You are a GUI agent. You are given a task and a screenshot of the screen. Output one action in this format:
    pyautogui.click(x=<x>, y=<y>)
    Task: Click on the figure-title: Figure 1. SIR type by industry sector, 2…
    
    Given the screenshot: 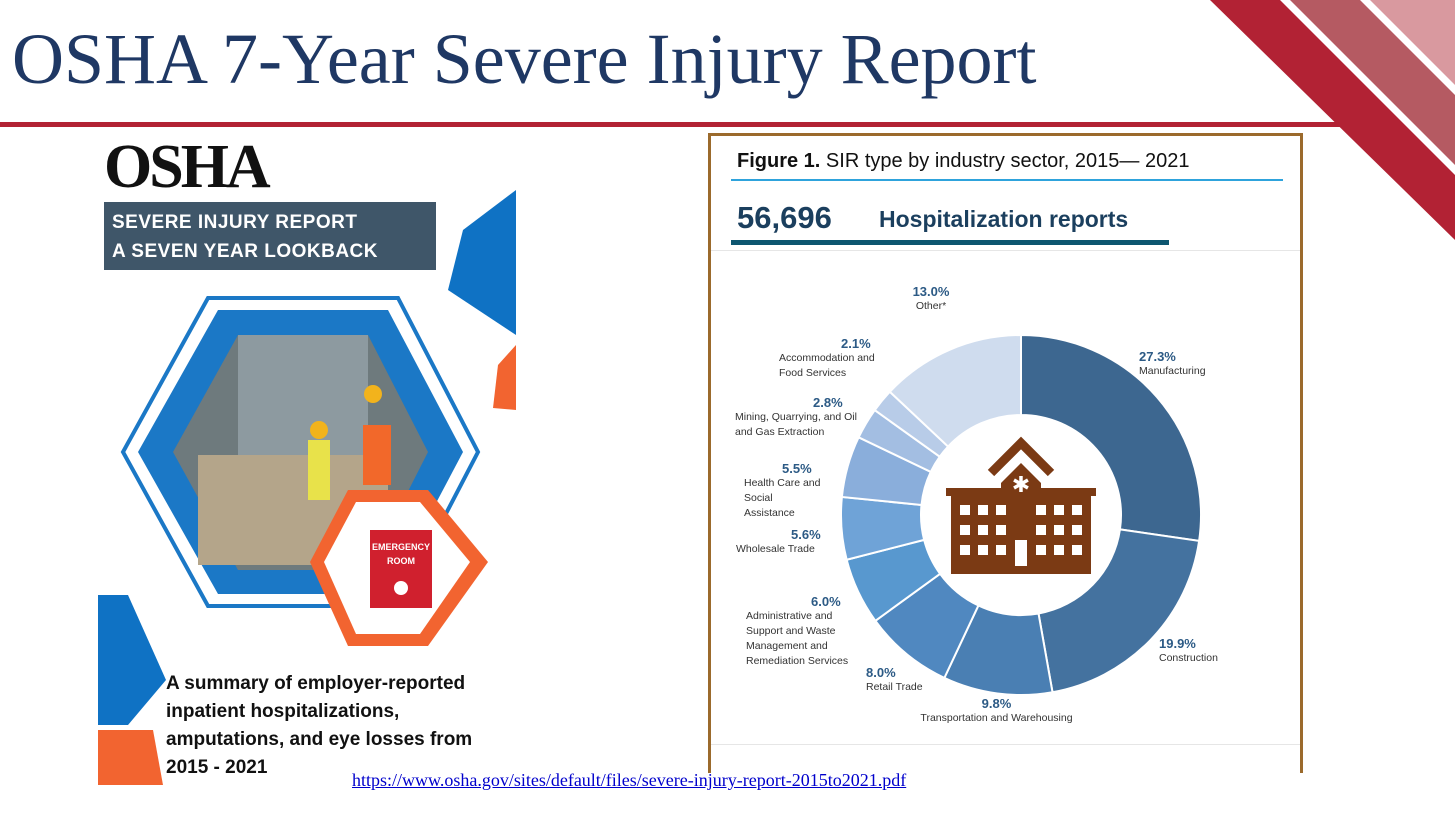 What is the action you would take?
    pyautogui.click(x=963, y=161)
    